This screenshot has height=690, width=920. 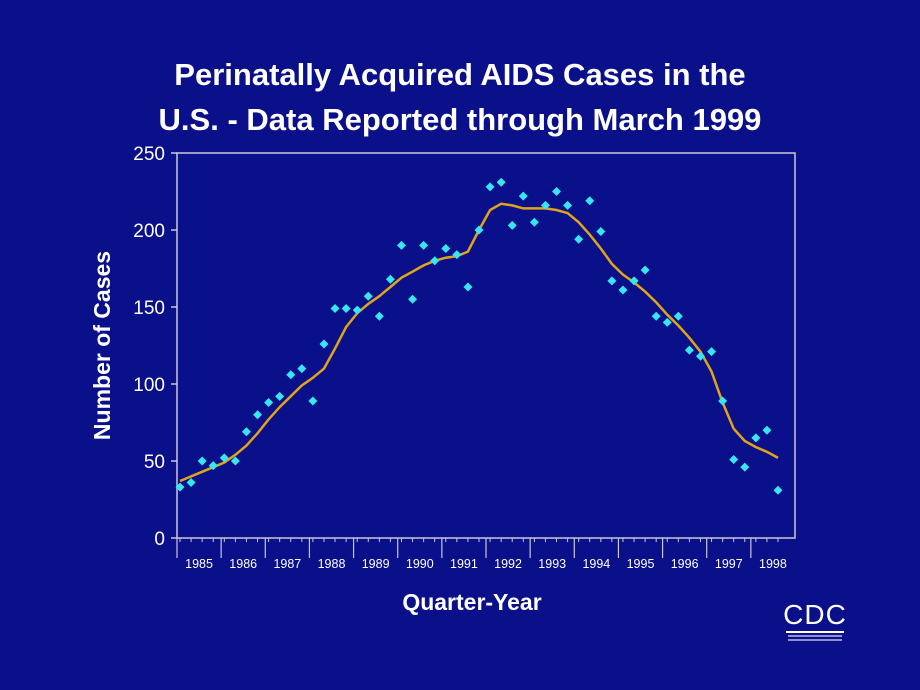 What do you see at coordinates (376, 564) in the screenshot?
I see `x-tick-label: 1989` at bounding box center [376, 564].